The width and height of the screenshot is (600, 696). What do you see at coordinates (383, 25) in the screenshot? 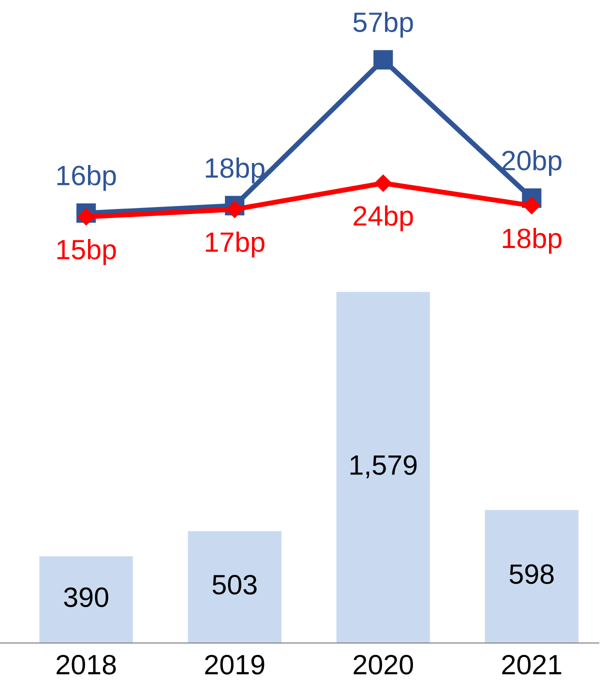
I see `data-label: 57bp` at bounding box center [383, 25].